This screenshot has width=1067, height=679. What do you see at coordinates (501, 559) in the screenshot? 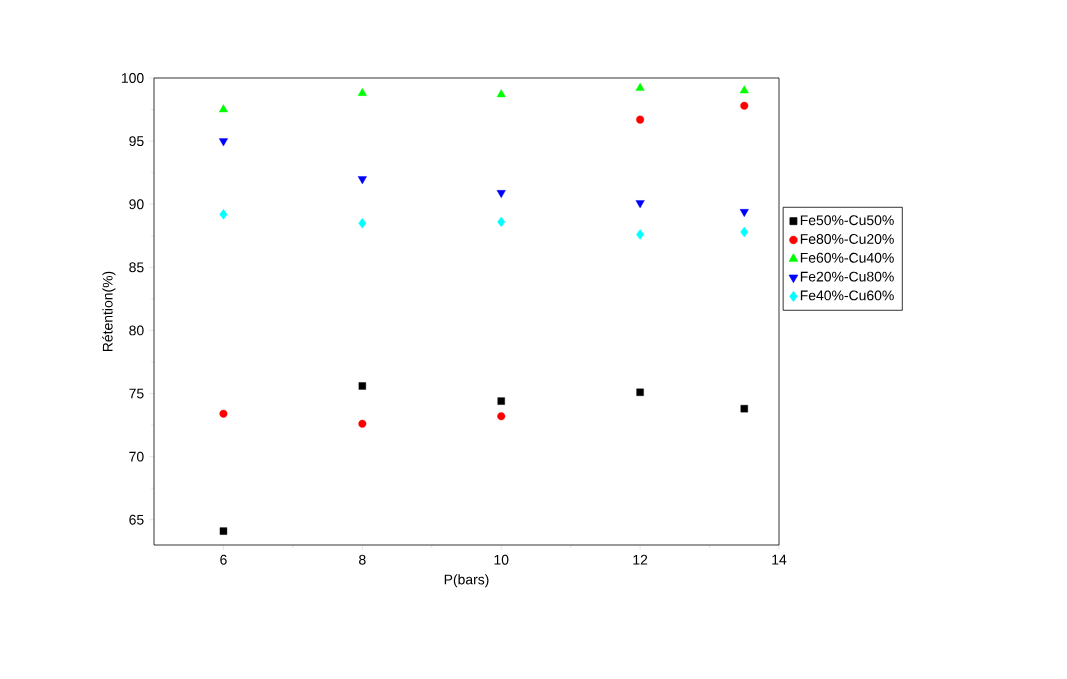
I see `x-tick-label: 10` at bounding box center [501, 559].